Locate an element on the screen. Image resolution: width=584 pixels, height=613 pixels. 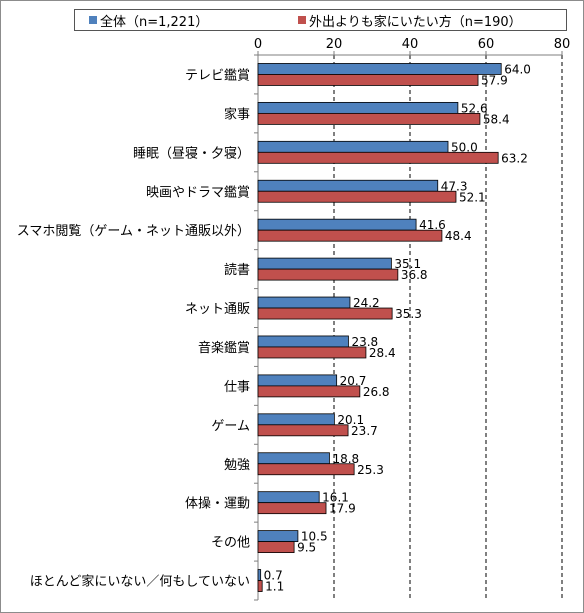
data-label-all: 16.1 is located at coordinates (335, 498).